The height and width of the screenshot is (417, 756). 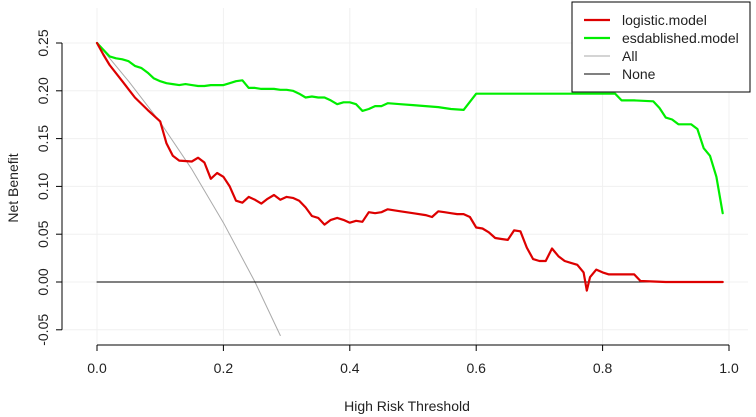 I want to click on legend-box, so click(x=661, y=47).